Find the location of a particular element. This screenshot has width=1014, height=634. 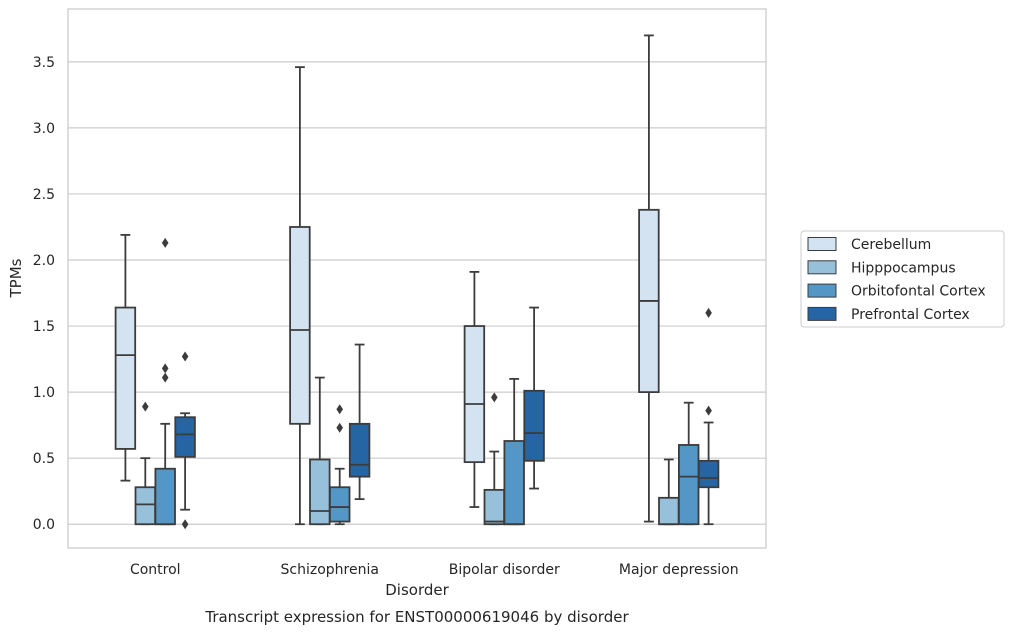

x-tick-label: Schizophrenia is located at coordinates (330, 570).